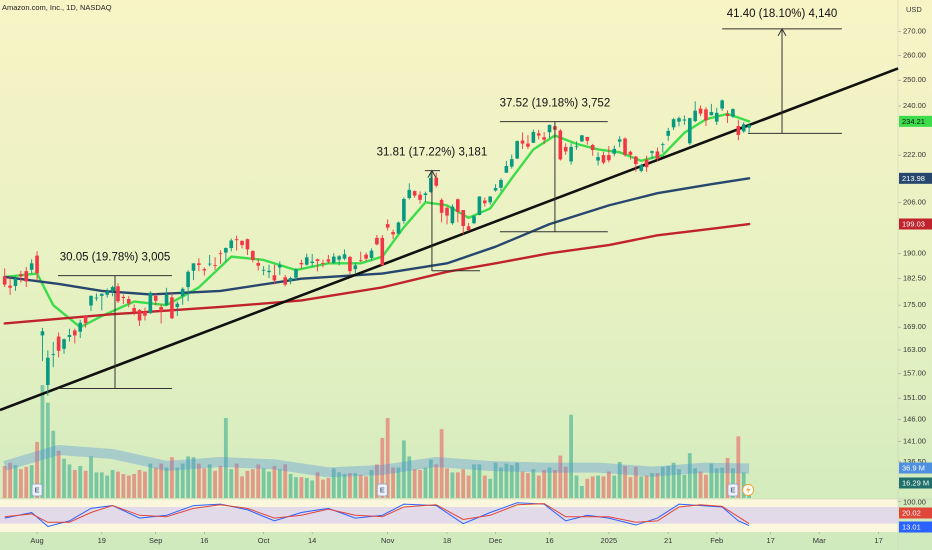 This screenshot has width=932, height=550. What do you see at coordinates (914, 9) in the screenshot?
I see `currency-label: USD` at bounding box center [914, 9].